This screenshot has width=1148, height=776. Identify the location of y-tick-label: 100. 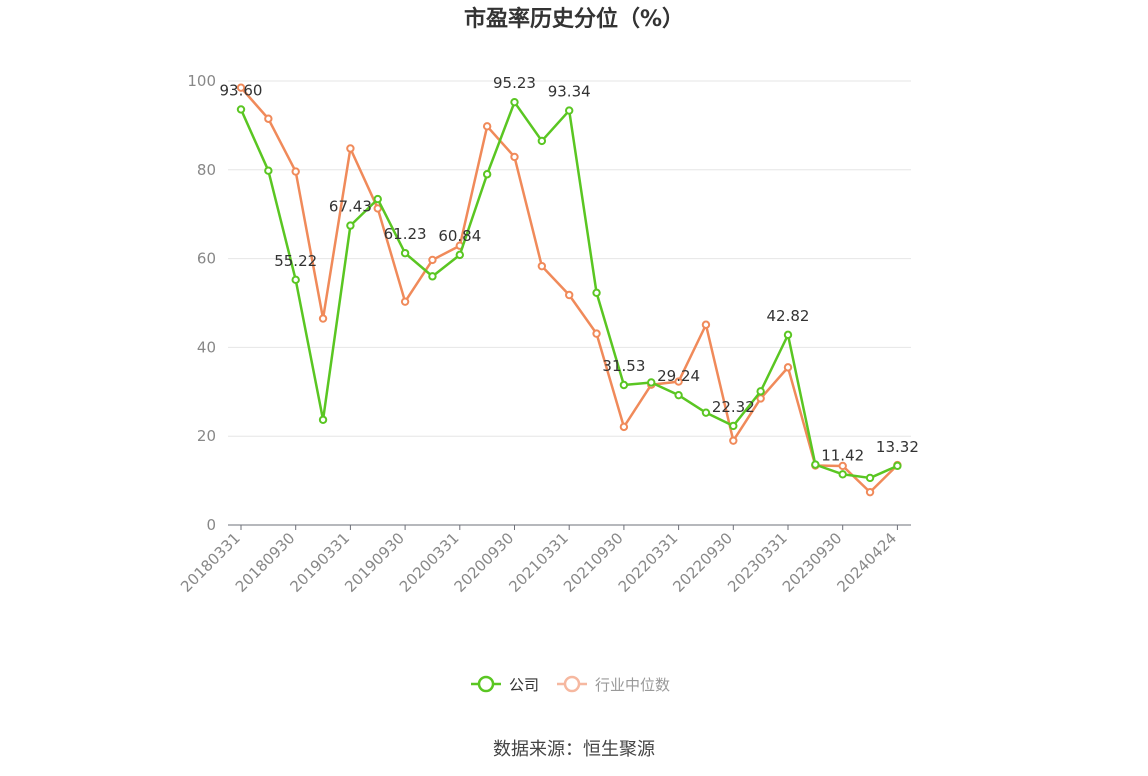
(201, 81).